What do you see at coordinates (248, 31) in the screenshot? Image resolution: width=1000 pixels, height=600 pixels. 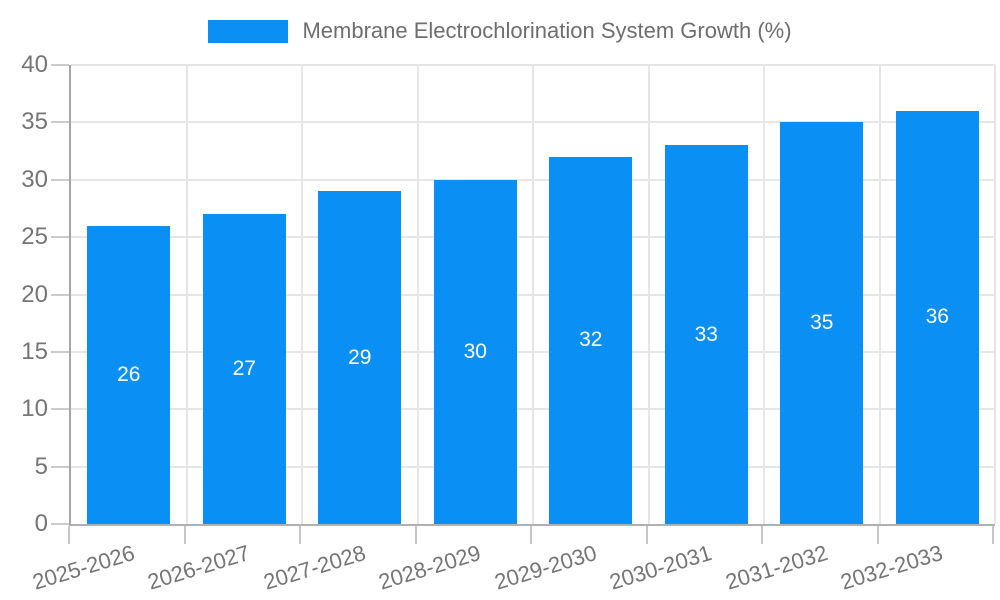 I see `legend-swatch` at bounding box center [248, 31].